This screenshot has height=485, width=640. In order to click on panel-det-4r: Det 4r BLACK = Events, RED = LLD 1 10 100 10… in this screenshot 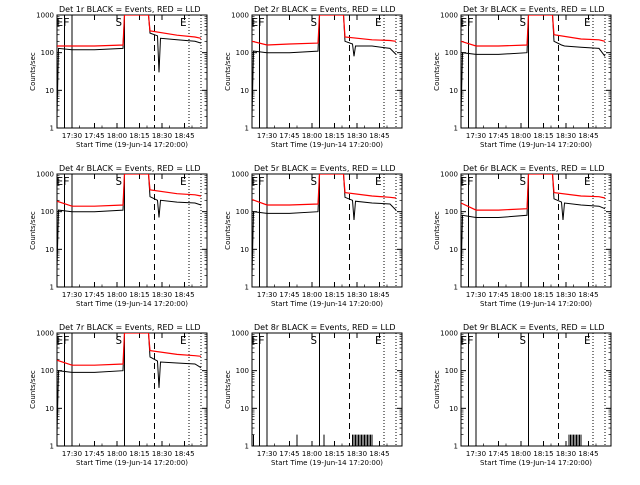, I will do `click(118, 236)`.